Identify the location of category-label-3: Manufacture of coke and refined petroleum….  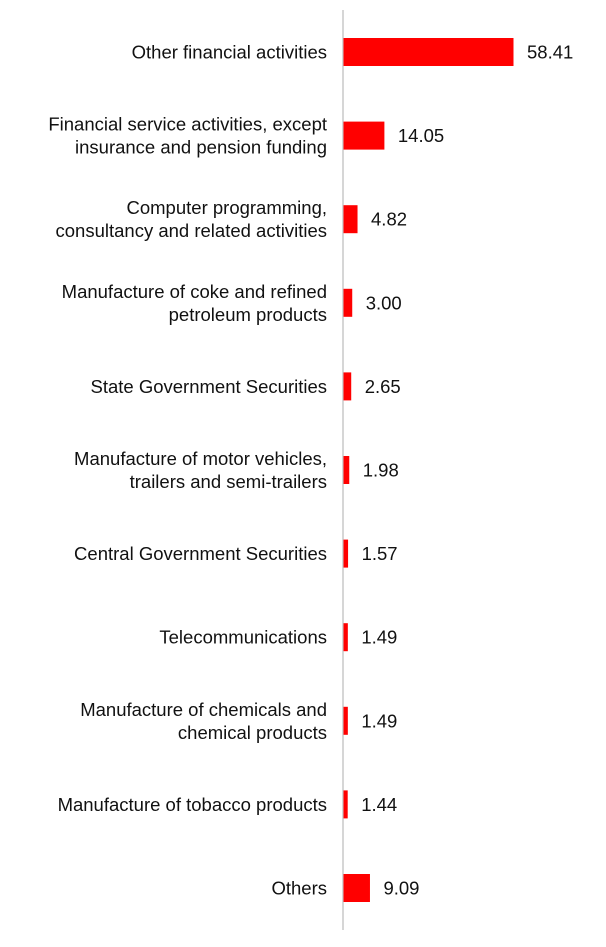
(194, 303).